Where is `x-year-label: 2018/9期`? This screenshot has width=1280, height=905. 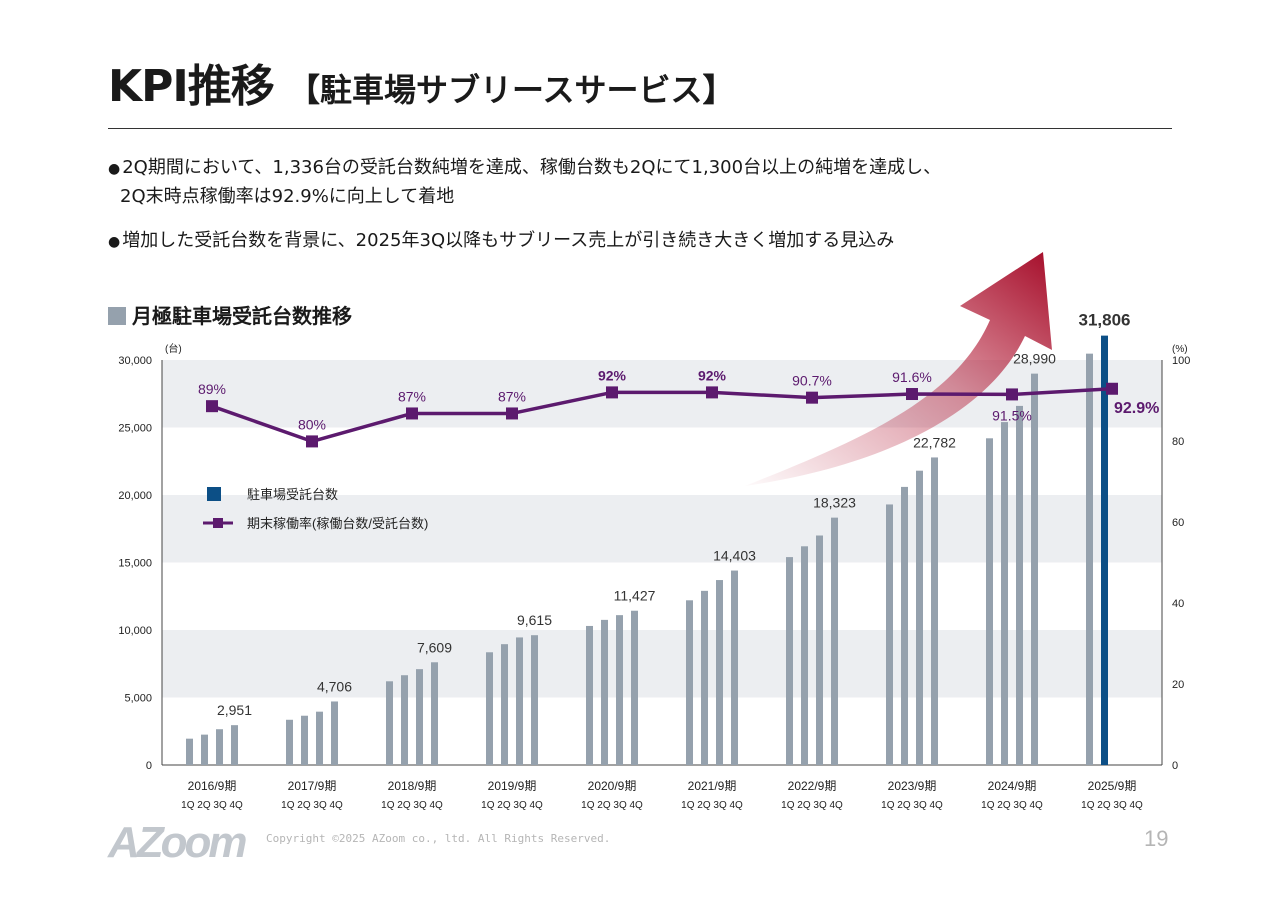 x-year-label: 2018/9期 is located at coordinates (412, 786).